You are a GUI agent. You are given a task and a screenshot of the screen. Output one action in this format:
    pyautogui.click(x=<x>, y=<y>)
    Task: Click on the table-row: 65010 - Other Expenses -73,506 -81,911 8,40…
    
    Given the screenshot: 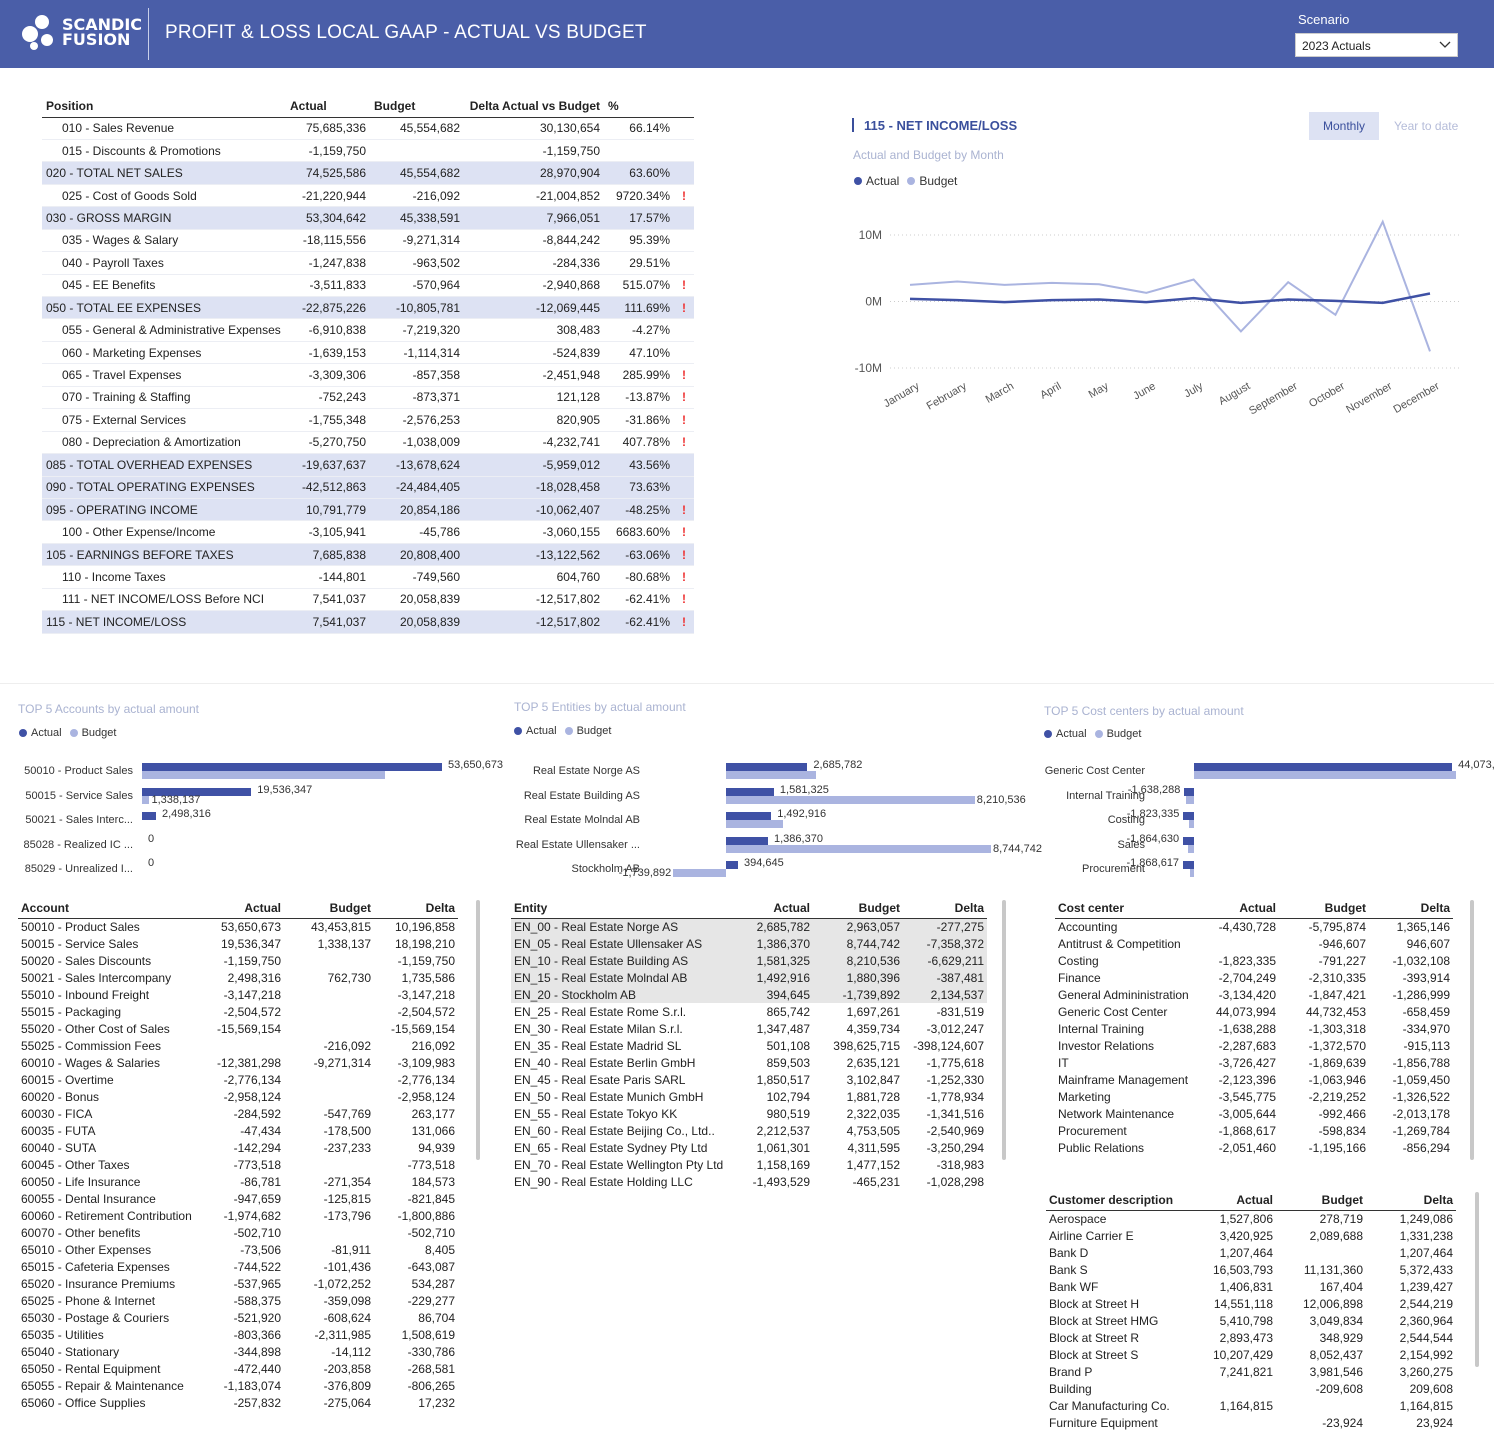 What is the action you would take?
    pyautogui.click(x=238, y=1249)
    